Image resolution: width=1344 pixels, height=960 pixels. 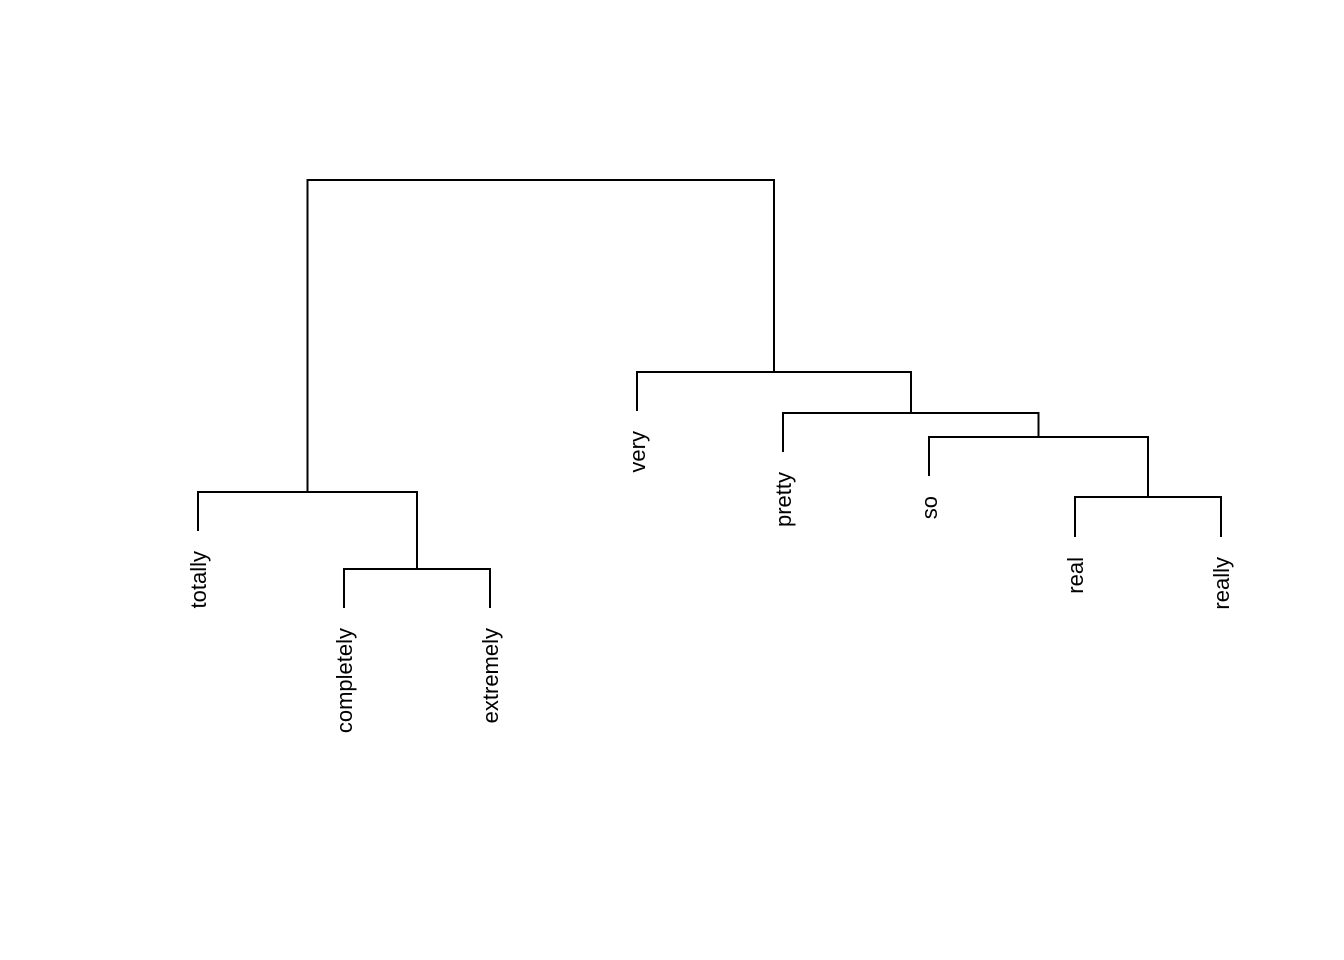 What do you see at coordinates (929, 507) in the screenshot?
I see `leaf-label-so: so` at bounding box center [929, 507].